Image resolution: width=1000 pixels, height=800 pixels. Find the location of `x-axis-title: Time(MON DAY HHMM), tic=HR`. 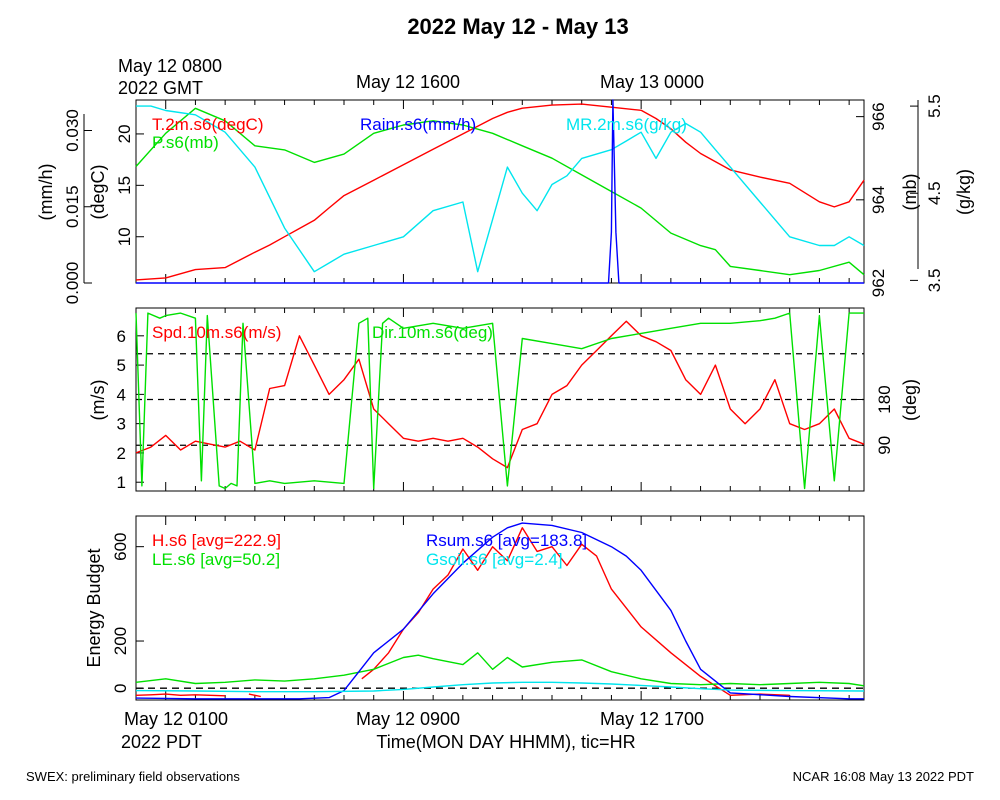

x-axis-title: Time(MON DAY HHMM), tic=HR is located at coordinates (505, 742).